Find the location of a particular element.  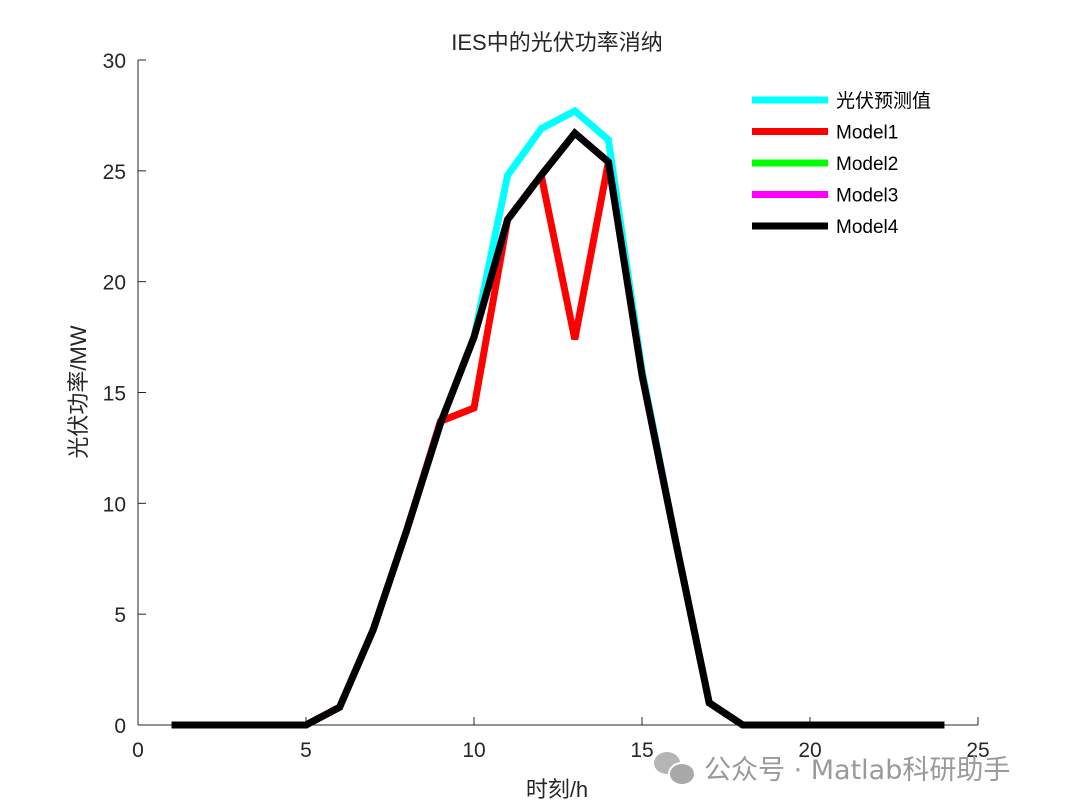

chart-title: IES中的光伏功率消纳 is located at coordinates (556, 42).